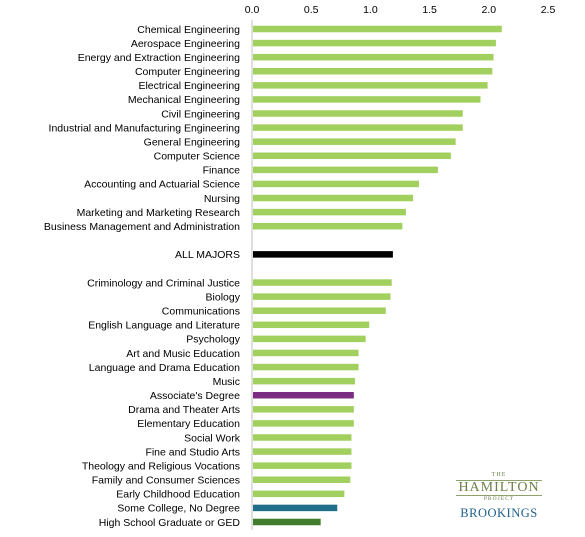 The height and width of the screenshot is (537, 585). Describe the element at coordinates (145, 128) in the screenshot. I see `category-label: Industrial and Manufacturing Engineering` at that location.